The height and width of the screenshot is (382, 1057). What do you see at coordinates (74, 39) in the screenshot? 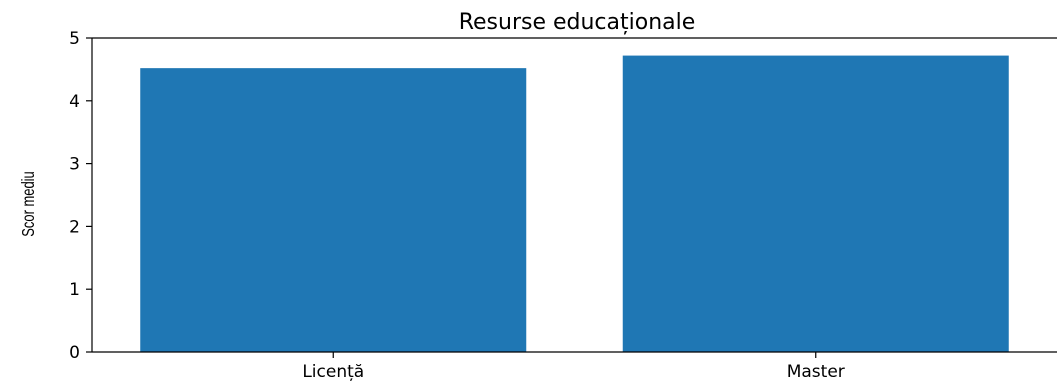
I see `y-tick-label: 5` at bounding box center [74, 39].